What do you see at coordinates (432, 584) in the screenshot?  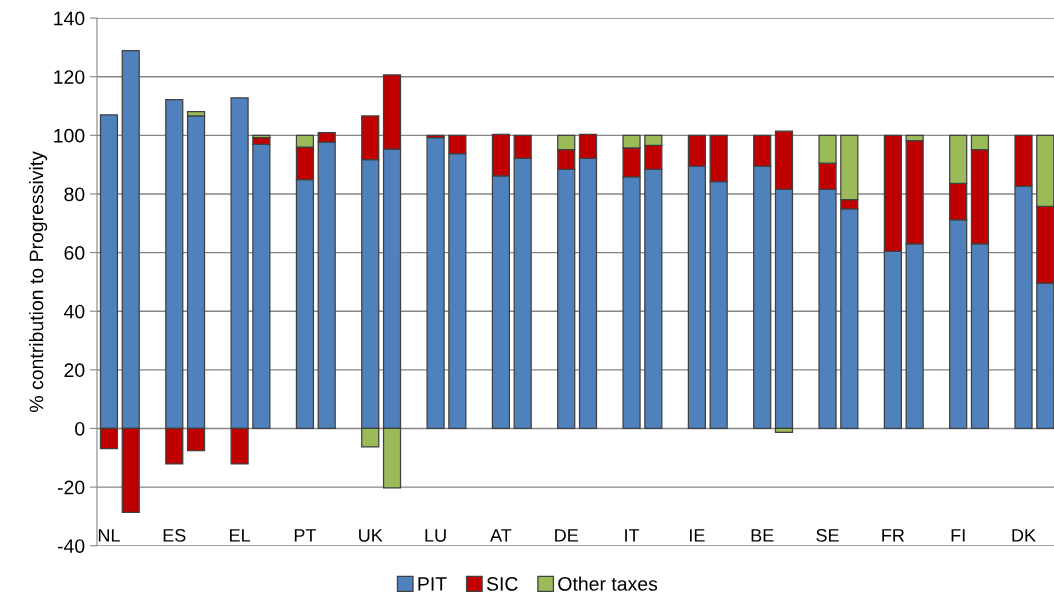 I see `legend-label: PIT` at bounding box center [432, 584].